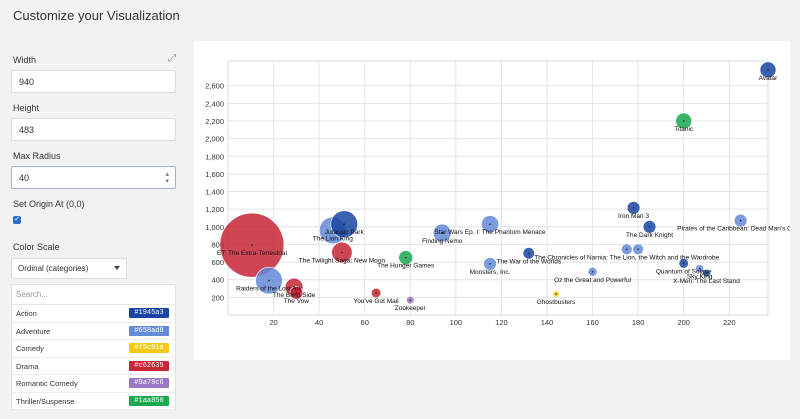 The width and height of the screenshot is (800, 419). Describe the element at coordinates (214, 174) in the screenshot. I see `y-tick-label: 1,600` at that location.